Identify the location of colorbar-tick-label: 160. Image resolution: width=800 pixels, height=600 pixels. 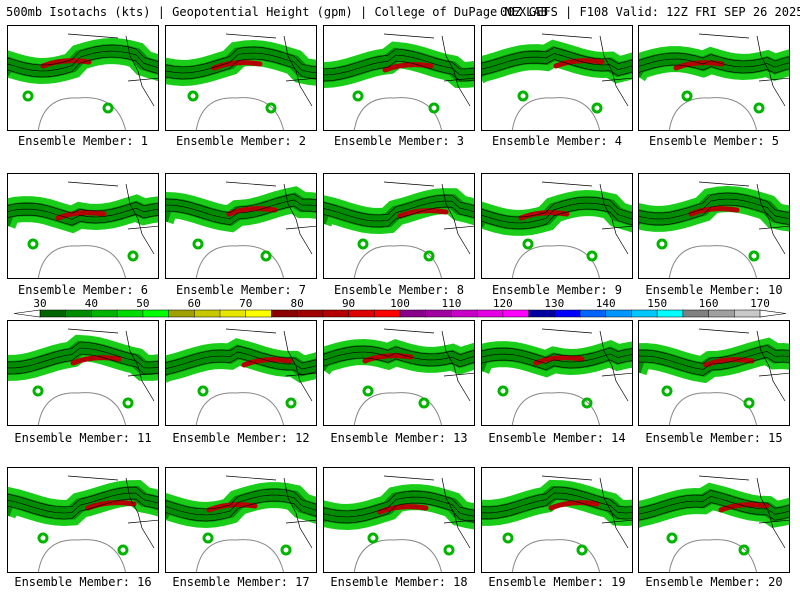
(708, 303).